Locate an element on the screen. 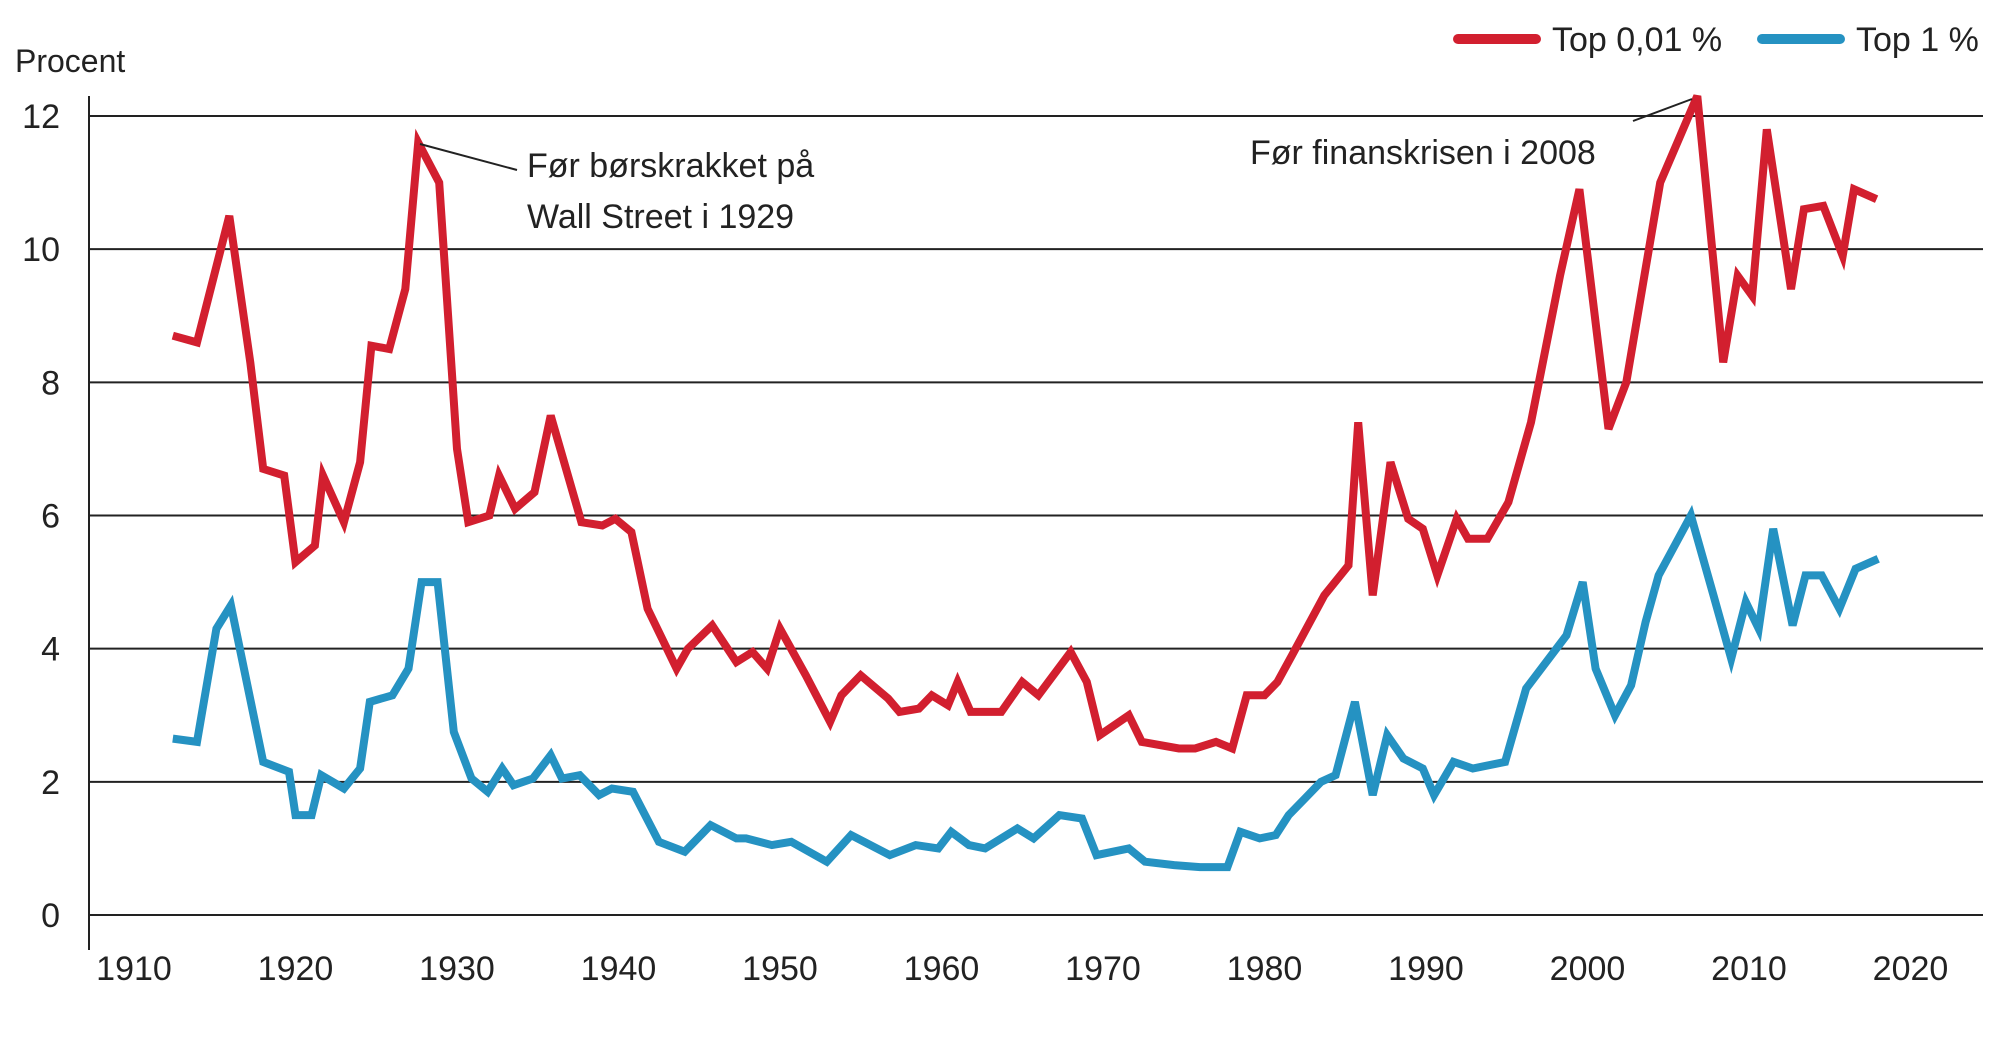  y-tick-label: 4 is located at coordinates (50, 650).